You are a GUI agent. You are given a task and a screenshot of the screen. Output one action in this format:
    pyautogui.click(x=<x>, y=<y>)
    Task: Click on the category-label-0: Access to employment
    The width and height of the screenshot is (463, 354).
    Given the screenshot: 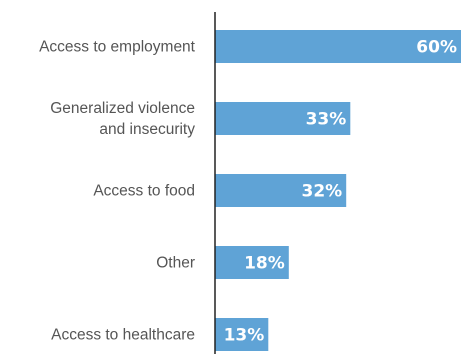 What is the action you would take?
    pyautogui.click(x=117, y=47)
    